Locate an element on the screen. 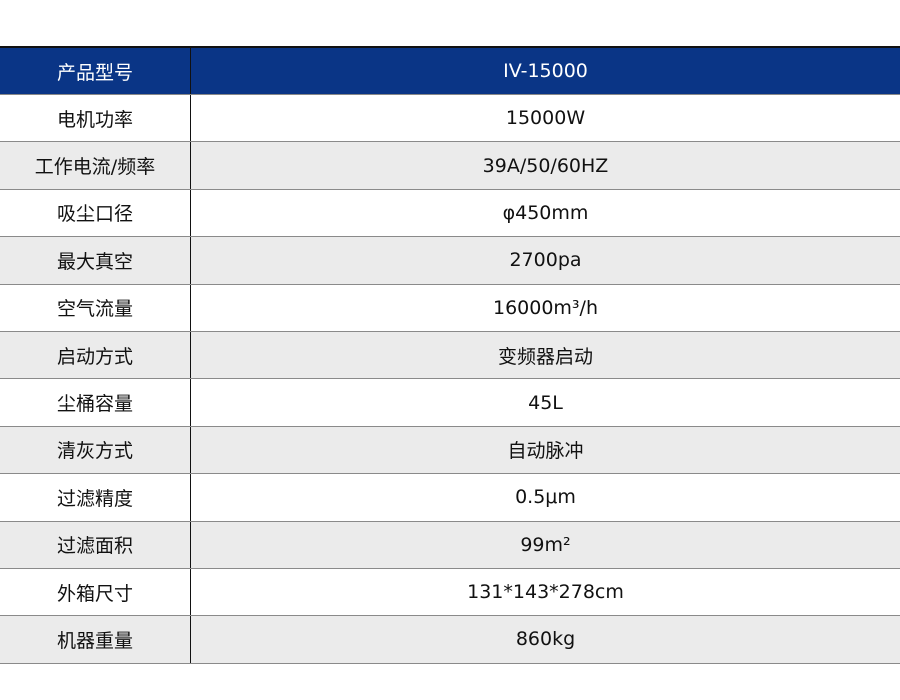 The image size is (900, 700). row-label: 启动方式 is located at coordinates (95, 355).